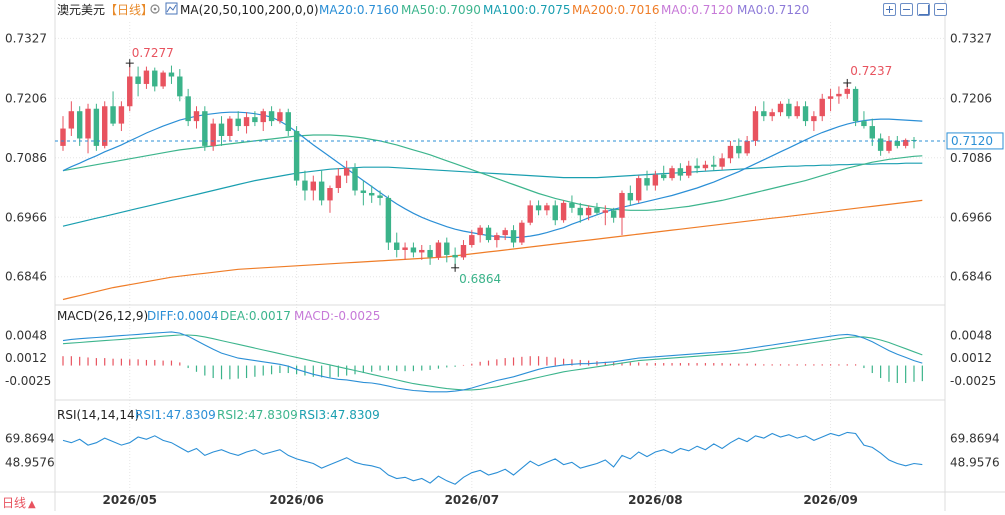 This screenshot has height=515, width=1005. What do you see at coordinates (697, 10) in the screenshot?
I see `ma0a-value: MA0:0.7120` at bounding box center [697, 10].